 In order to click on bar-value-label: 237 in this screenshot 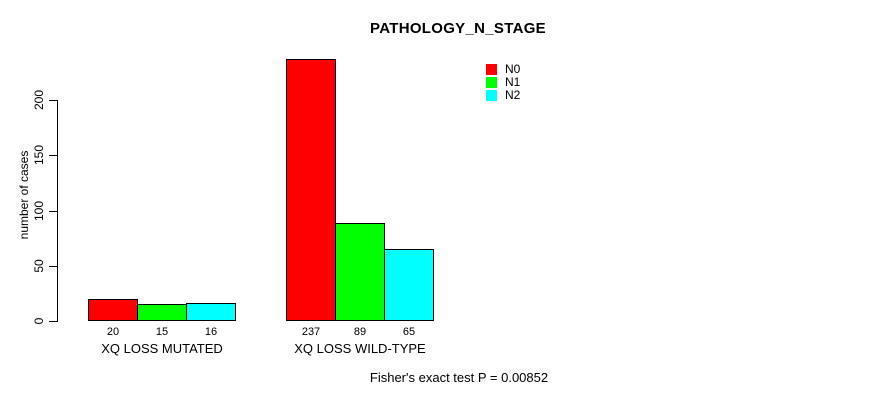, I will do `click(311, 332)`.